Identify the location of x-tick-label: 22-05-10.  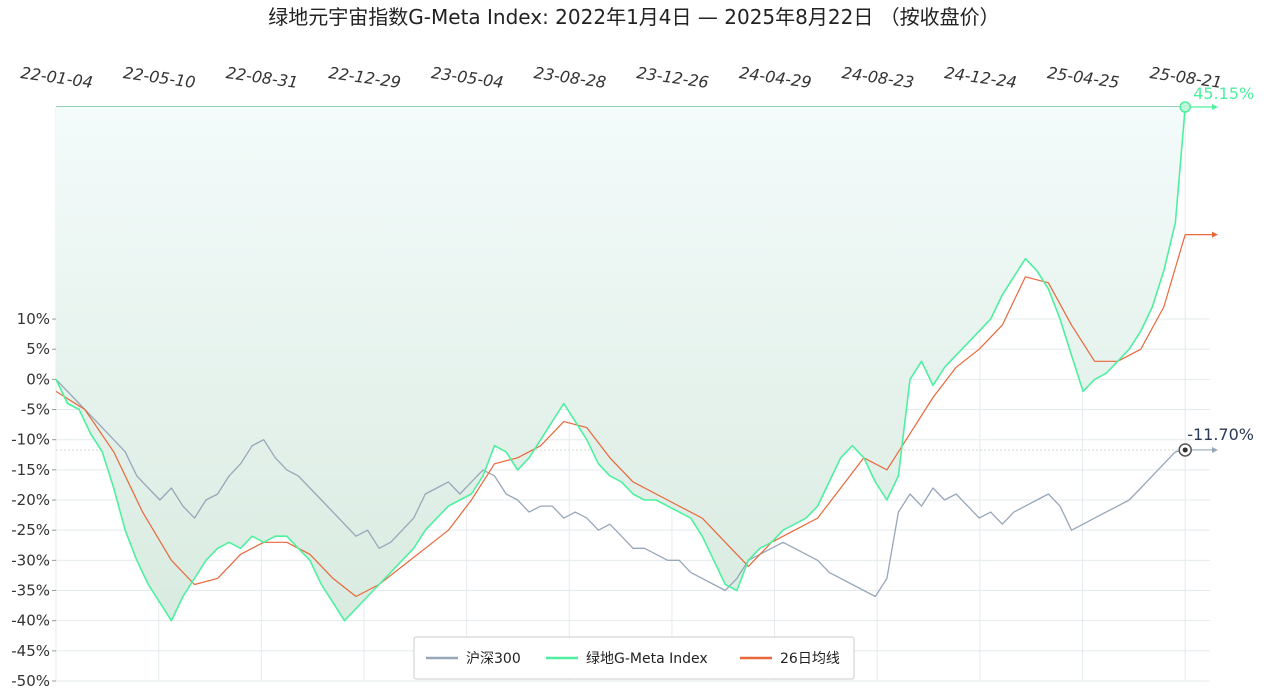
(159, 77).